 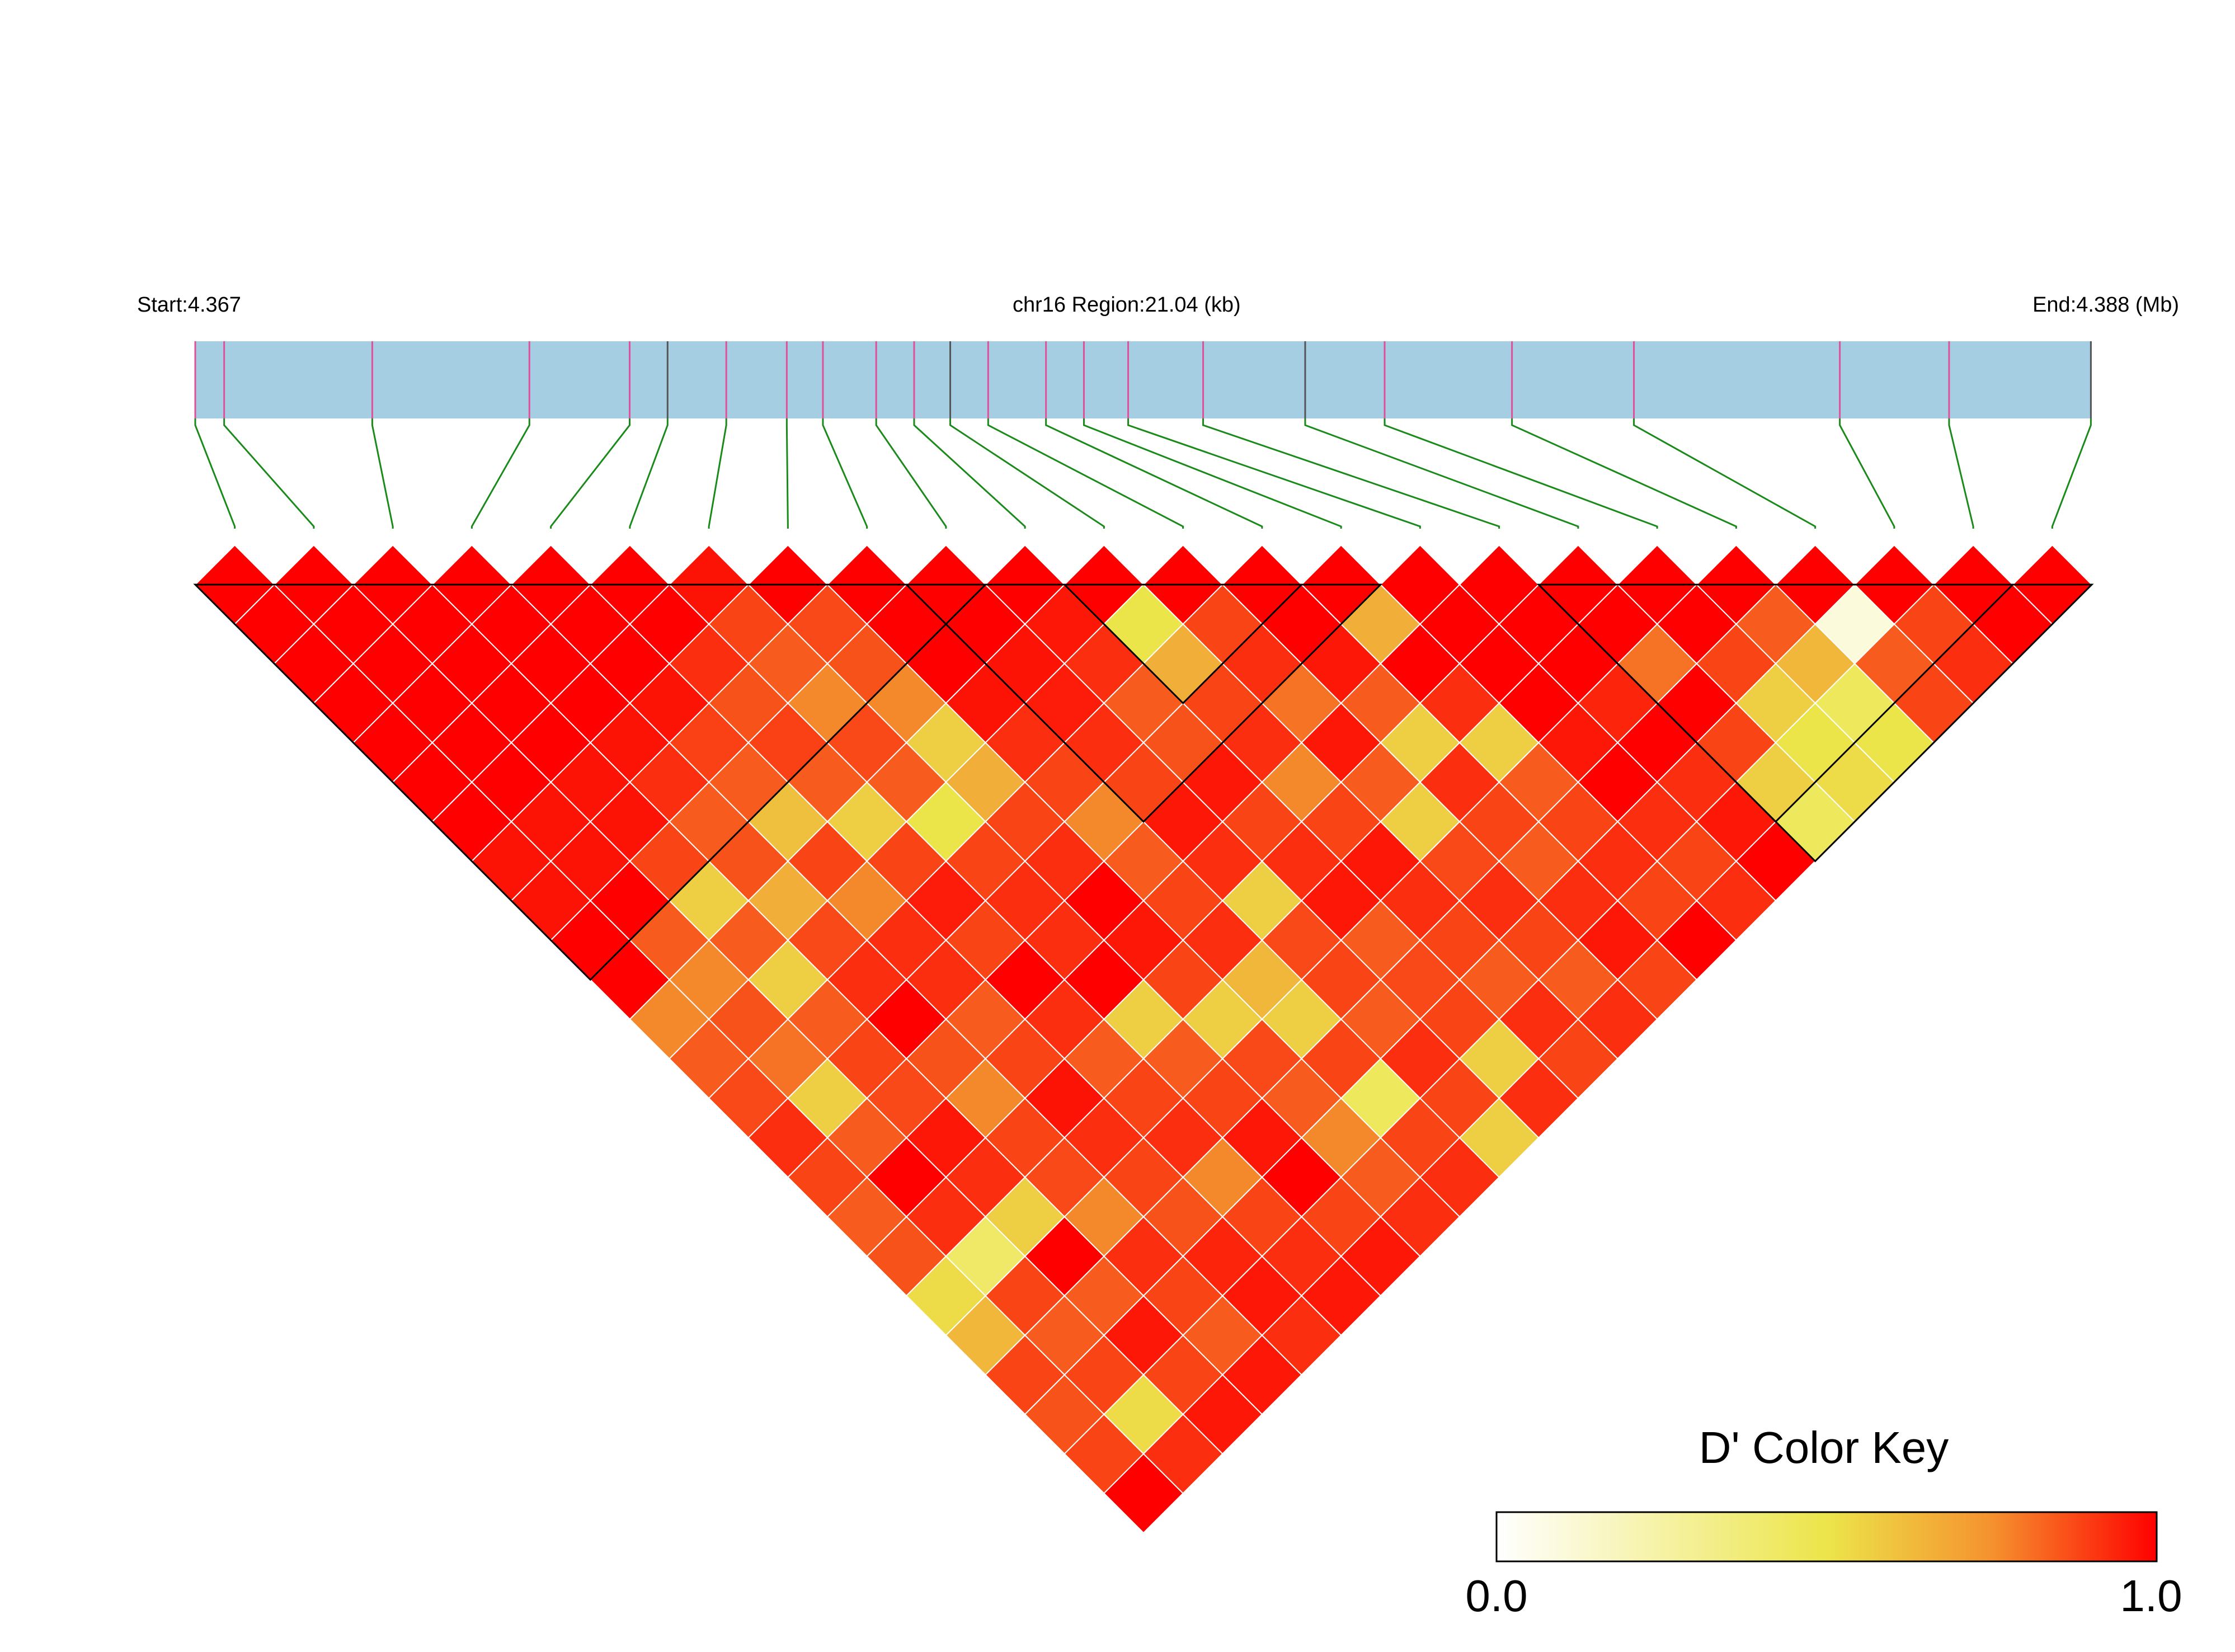 I want to click on snp-connector-group, so click(x=1143, y=473).